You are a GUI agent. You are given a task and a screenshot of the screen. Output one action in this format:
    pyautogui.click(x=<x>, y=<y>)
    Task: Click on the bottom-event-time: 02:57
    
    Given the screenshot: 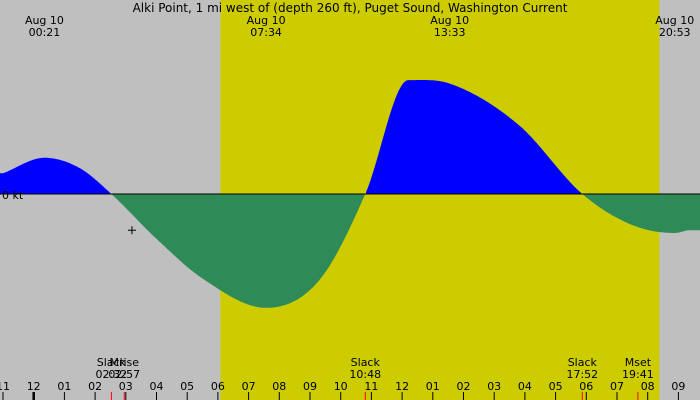 What is the action you would take?
    pyautogui.click(x=124, y=374)
    